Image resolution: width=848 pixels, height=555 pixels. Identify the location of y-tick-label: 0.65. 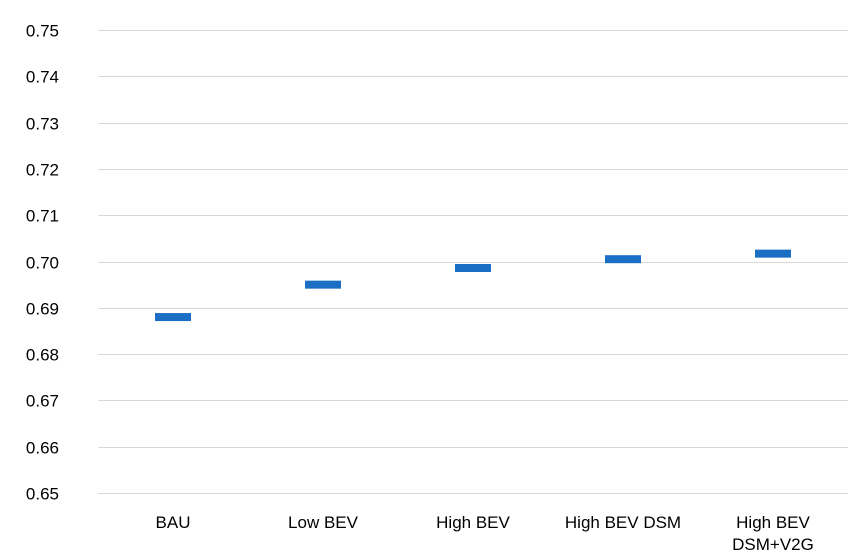
(42, 494).